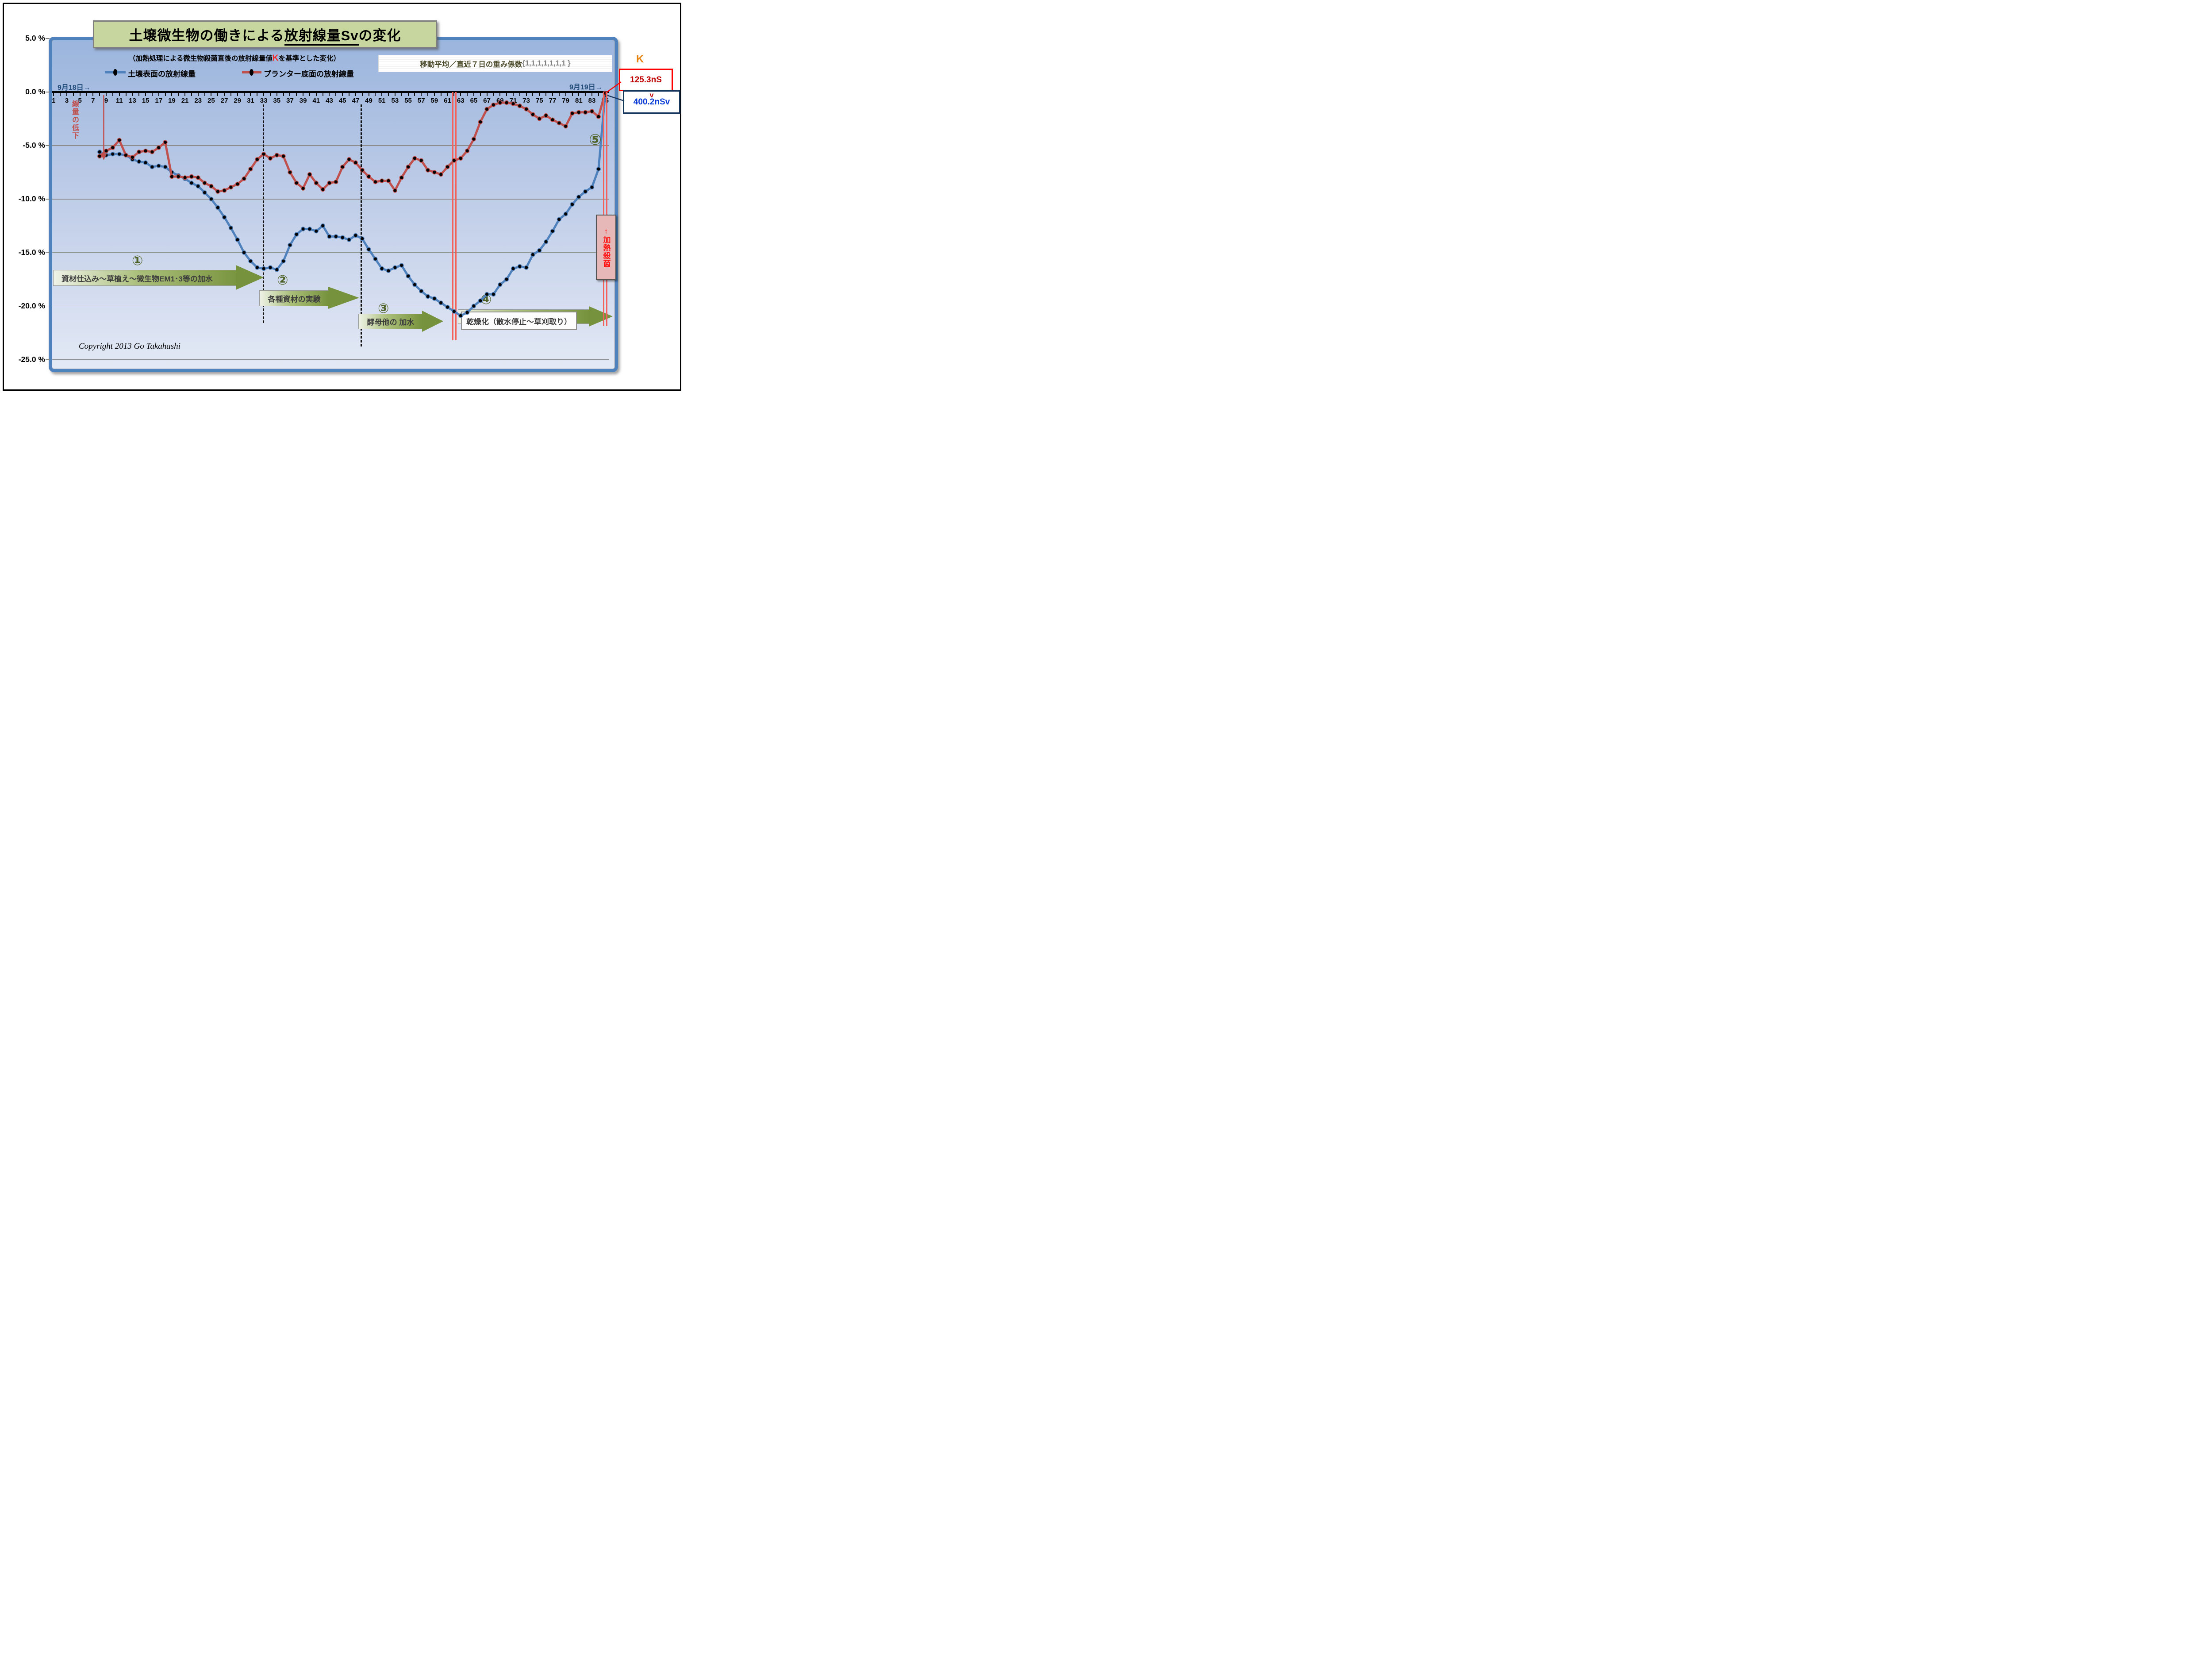  I want to click on x-tick-label: 21, so click(185, 100).